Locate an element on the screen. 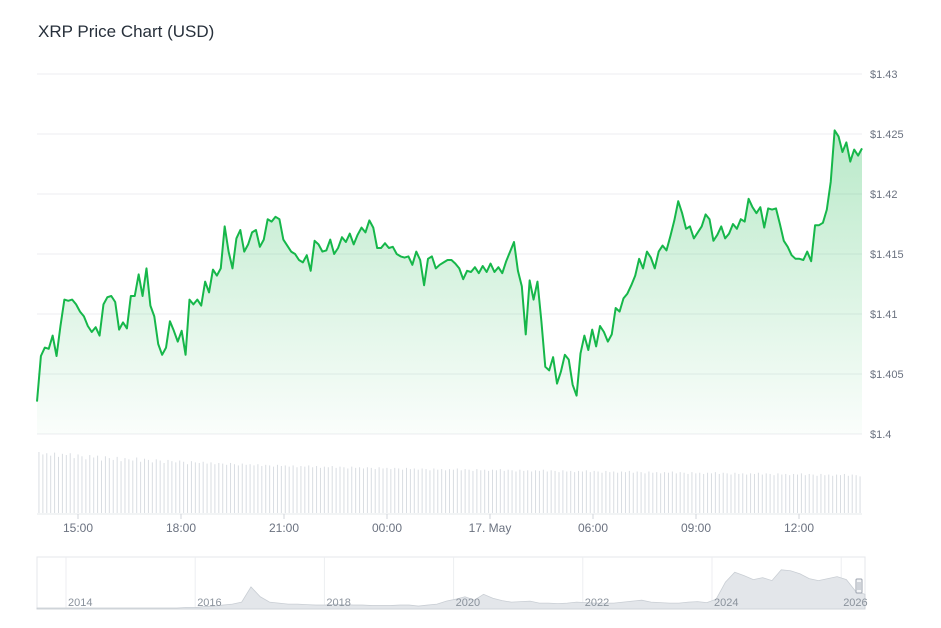  y-tick-label: $1.425 is located at coordinates (887, 135).